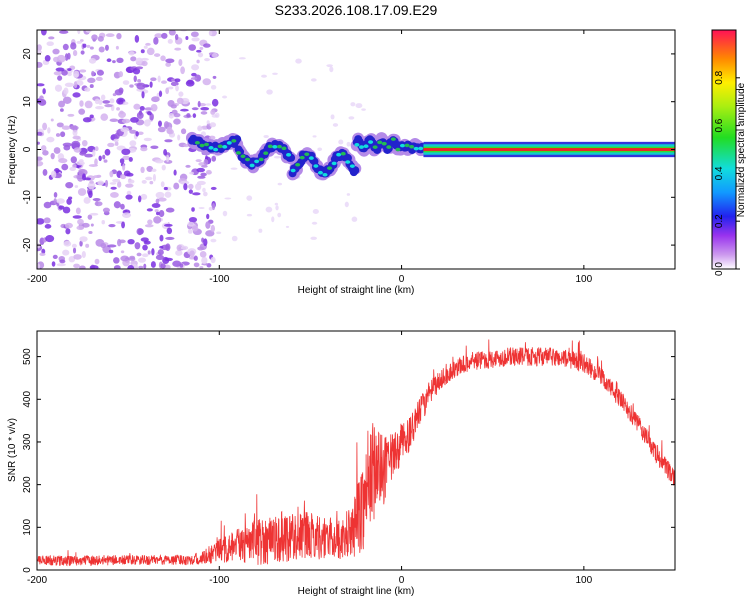 Image resolution: width=750 pixels, height=600 pixels. Describe the element at coordinates (719, 269) in the screenshot. I see `colorbar-tick-label: 0.0` at that location.